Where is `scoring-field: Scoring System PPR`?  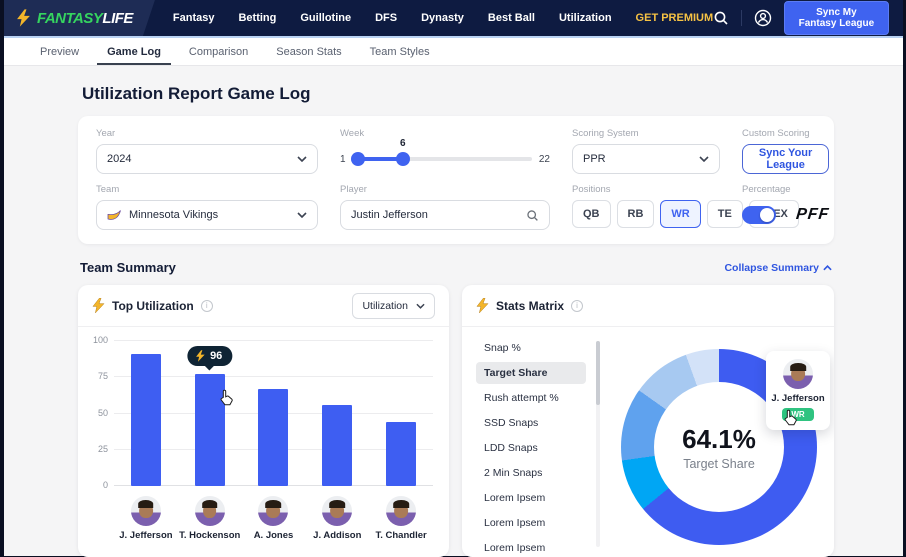 scoring-field: Scoring System PPR is located at coordinates (646, 151).